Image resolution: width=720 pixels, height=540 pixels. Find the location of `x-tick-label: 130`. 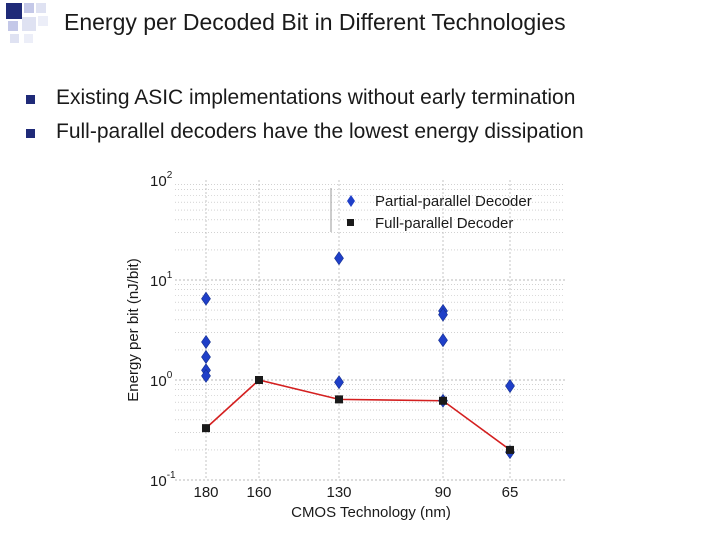

x-tick-label: 130 is located at coordinates (338, 492).